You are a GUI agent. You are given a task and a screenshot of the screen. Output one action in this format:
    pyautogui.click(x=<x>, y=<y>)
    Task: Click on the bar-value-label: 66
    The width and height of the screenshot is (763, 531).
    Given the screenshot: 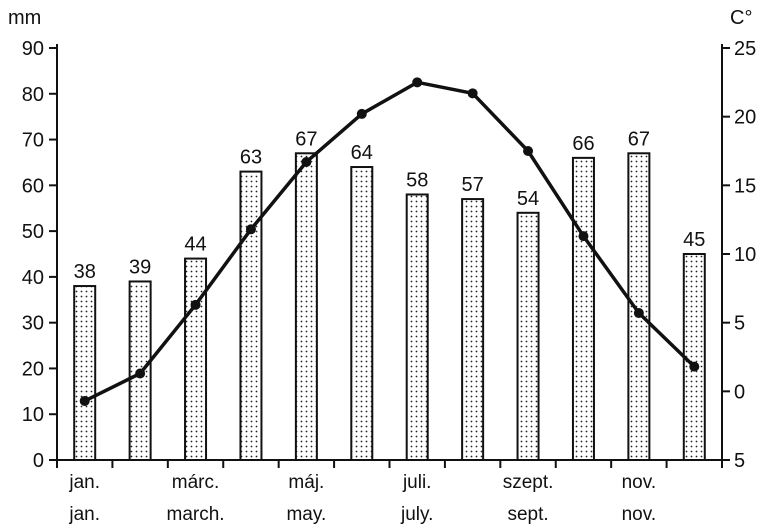 What is the action you would take?
    pyautogui.click(x=583, y=144)
    